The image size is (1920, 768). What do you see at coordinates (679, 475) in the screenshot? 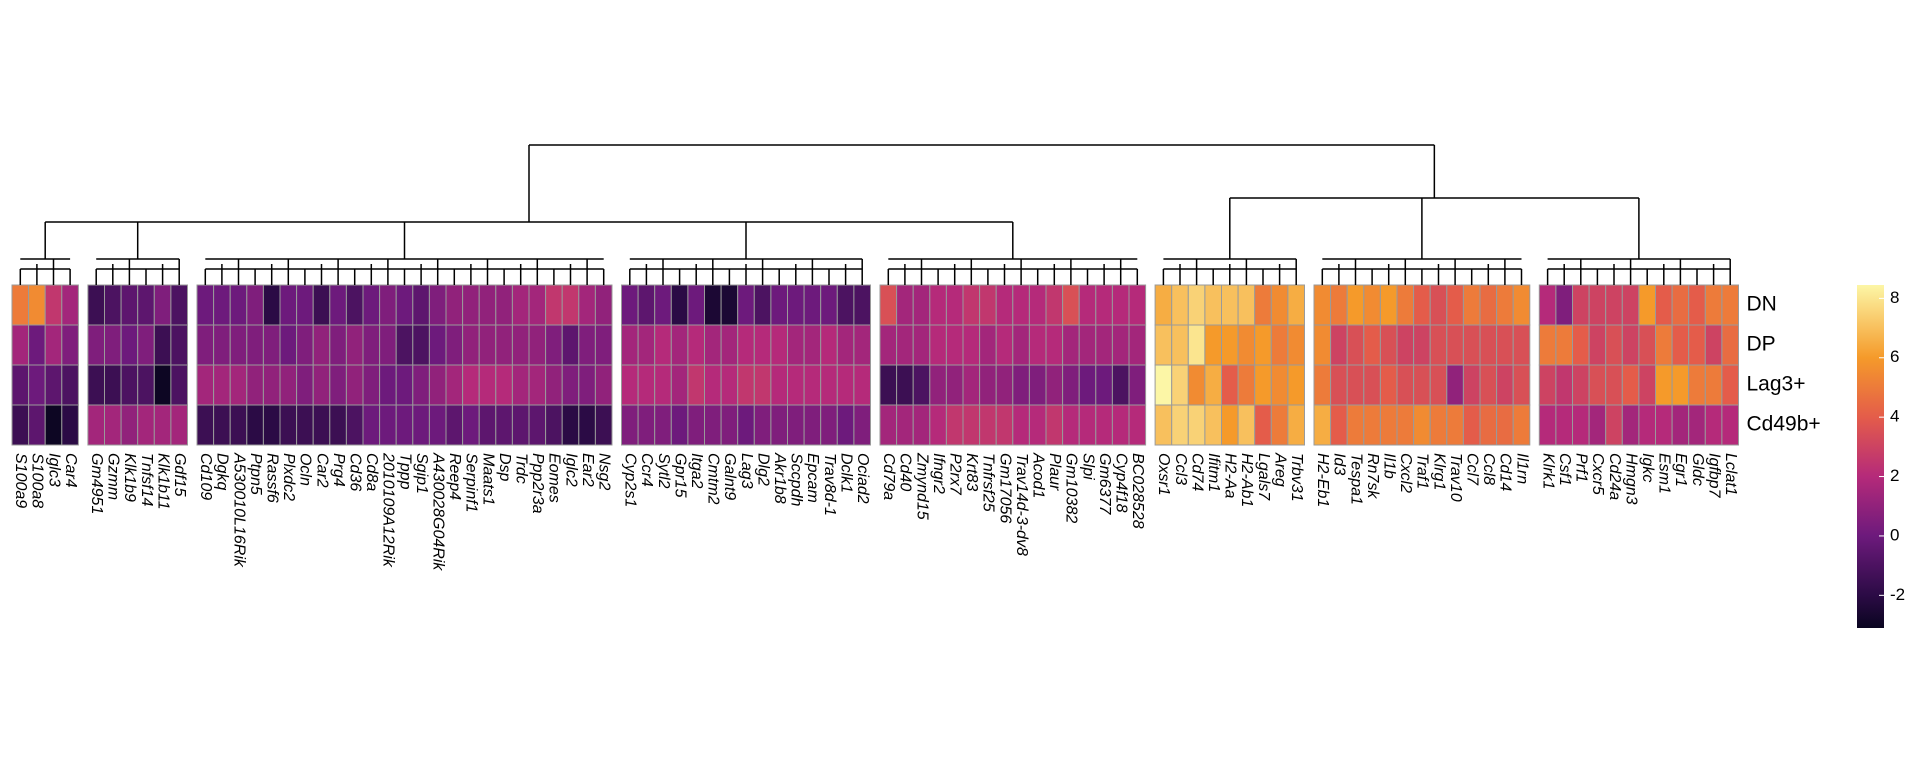
I see `gene-label: Gpr15` at bounding box center [679, 475].